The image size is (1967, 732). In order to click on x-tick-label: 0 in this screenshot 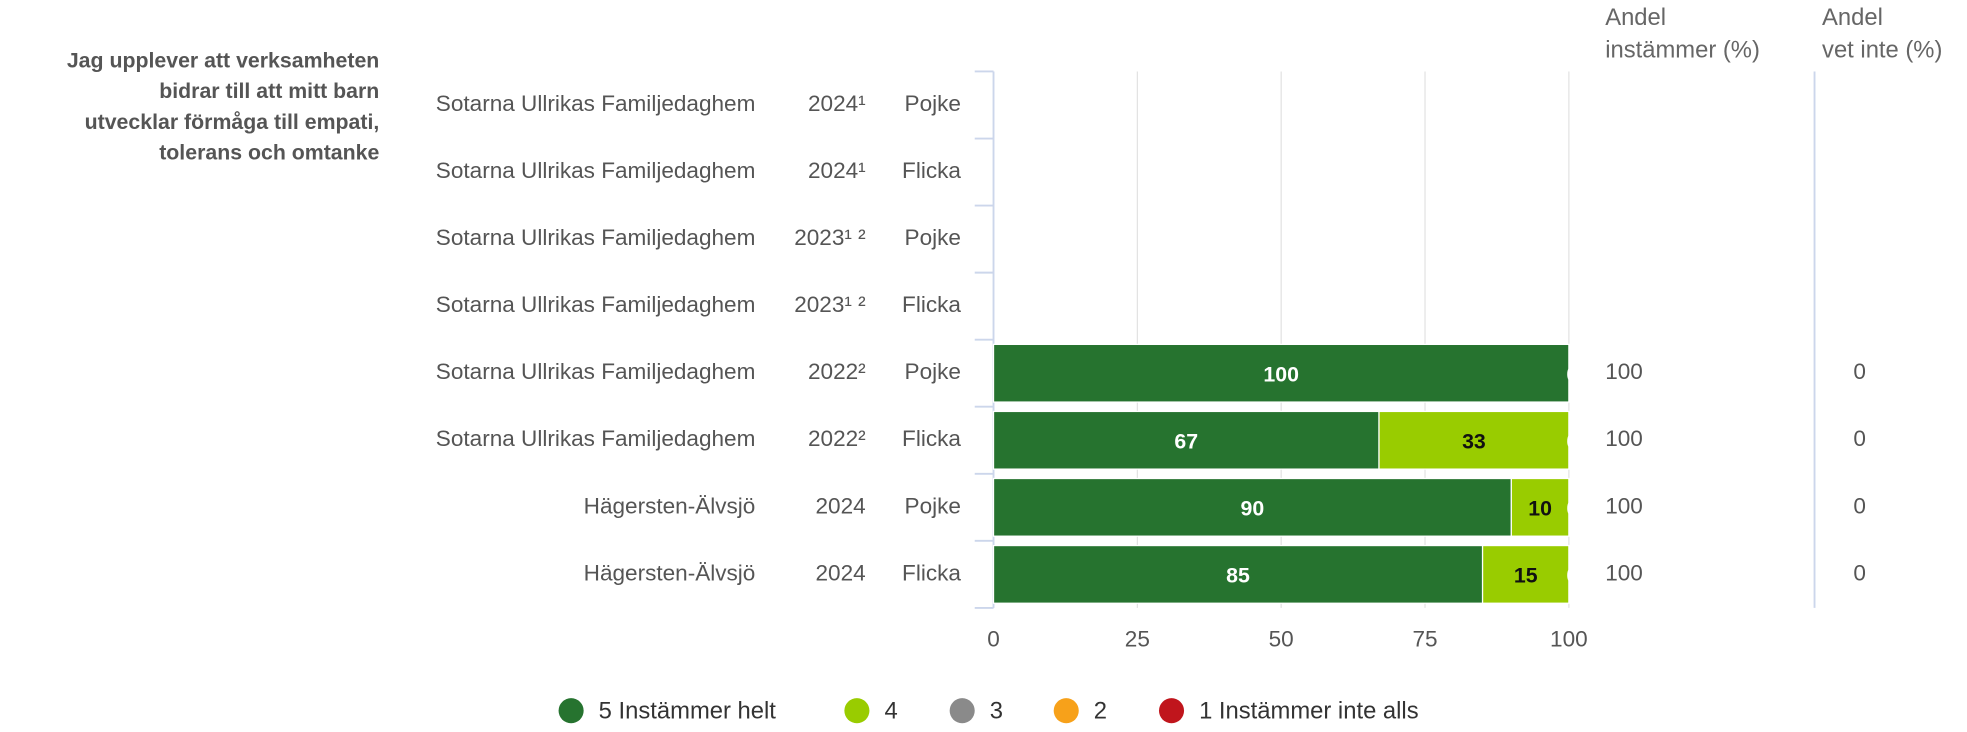, I will do `click(993, 638)`.